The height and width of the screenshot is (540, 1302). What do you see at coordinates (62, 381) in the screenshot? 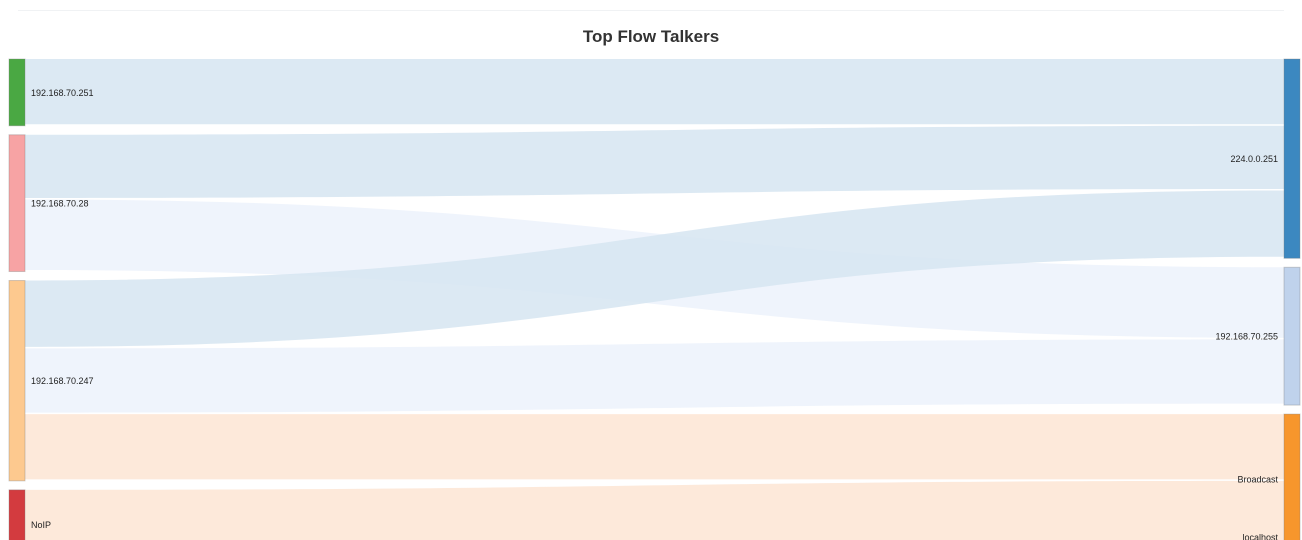
I see `source-label-192-168-70-247: 192.168.70.247` at bounding box center [62, 381].